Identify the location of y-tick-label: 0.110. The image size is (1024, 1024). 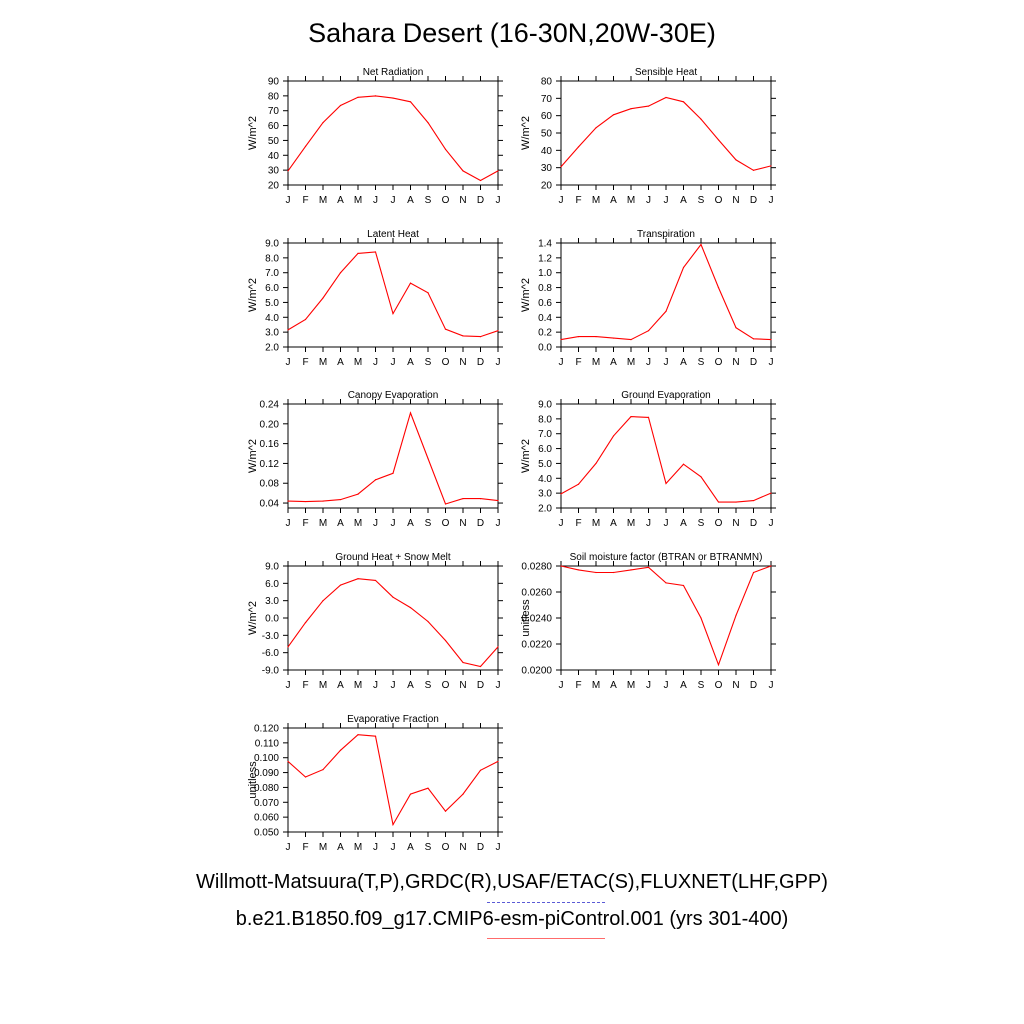
(267, 743).